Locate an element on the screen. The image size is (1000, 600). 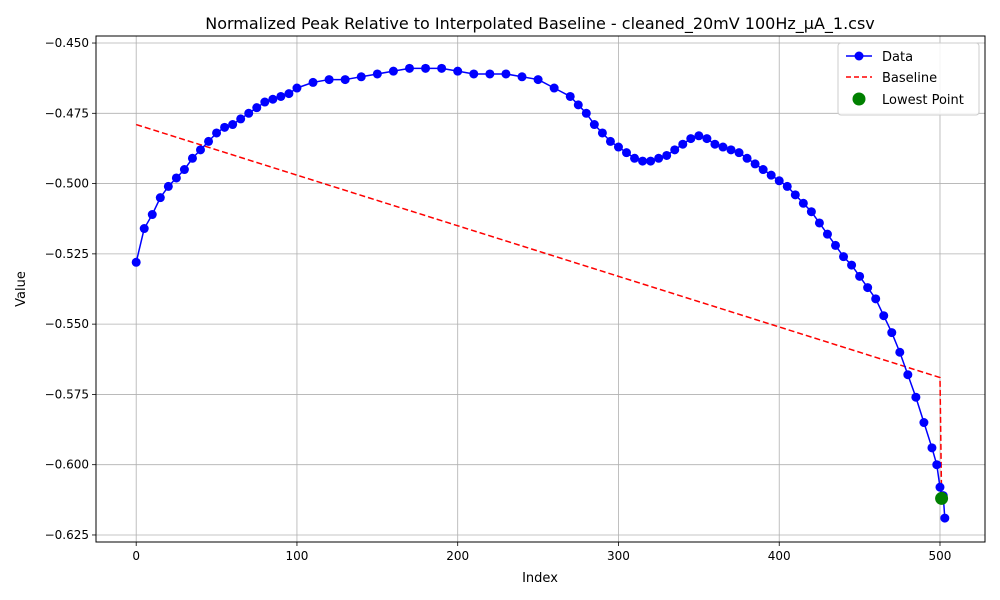
y-tick-label: −0.475 is located at coordinates (67, 113).